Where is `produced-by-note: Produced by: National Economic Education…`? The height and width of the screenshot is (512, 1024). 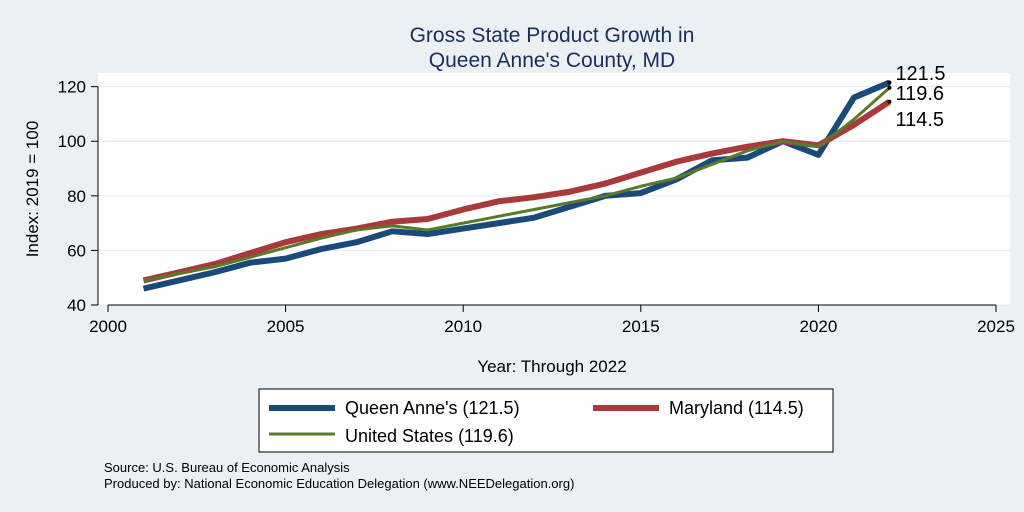
produced-by-note: Produced by: National Economic Education… is located at coordinates (339, 483).